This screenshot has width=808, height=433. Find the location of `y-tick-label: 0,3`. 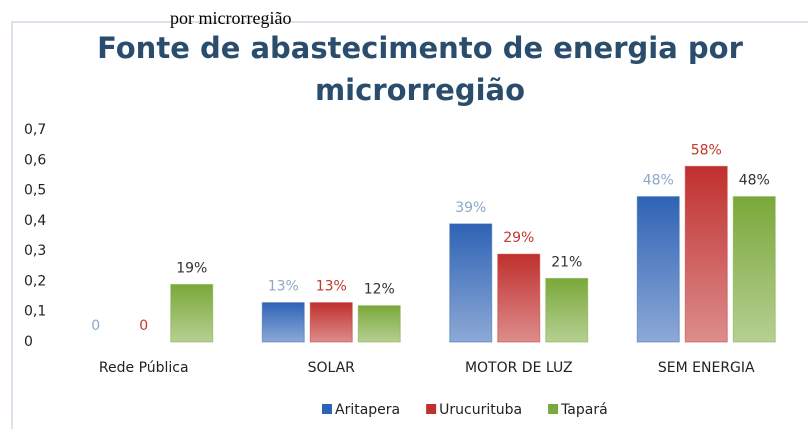

y-tick-label: 0,3 is located at coordinates (35, 251).